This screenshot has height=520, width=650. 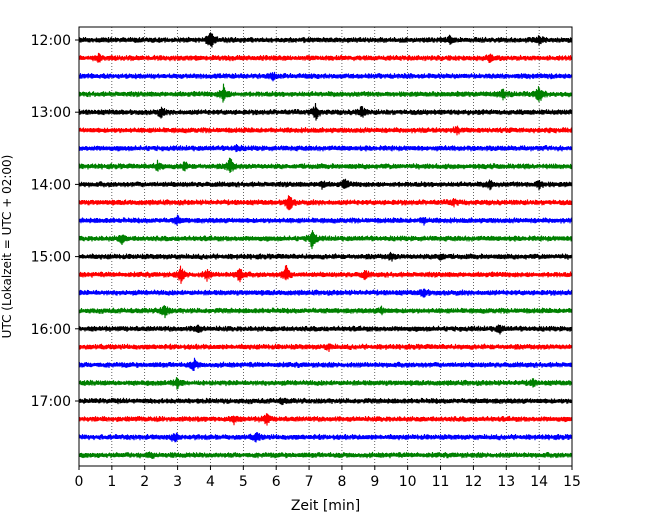 What do you see at coordinates (51, 402) in the screenshot?
I see `y-tick-label: 17:00` at bounding box center [51, 402].